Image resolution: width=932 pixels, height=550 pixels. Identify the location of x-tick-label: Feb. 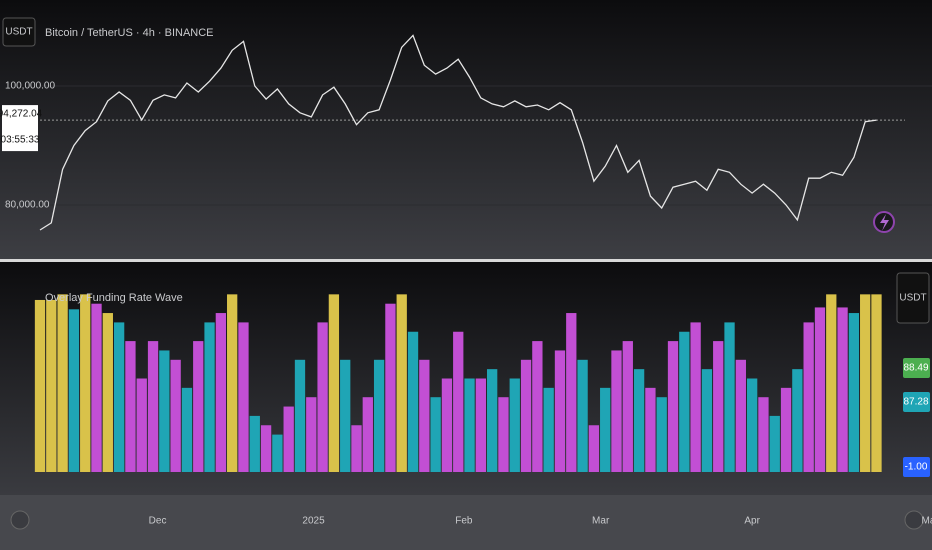
(464, 521).